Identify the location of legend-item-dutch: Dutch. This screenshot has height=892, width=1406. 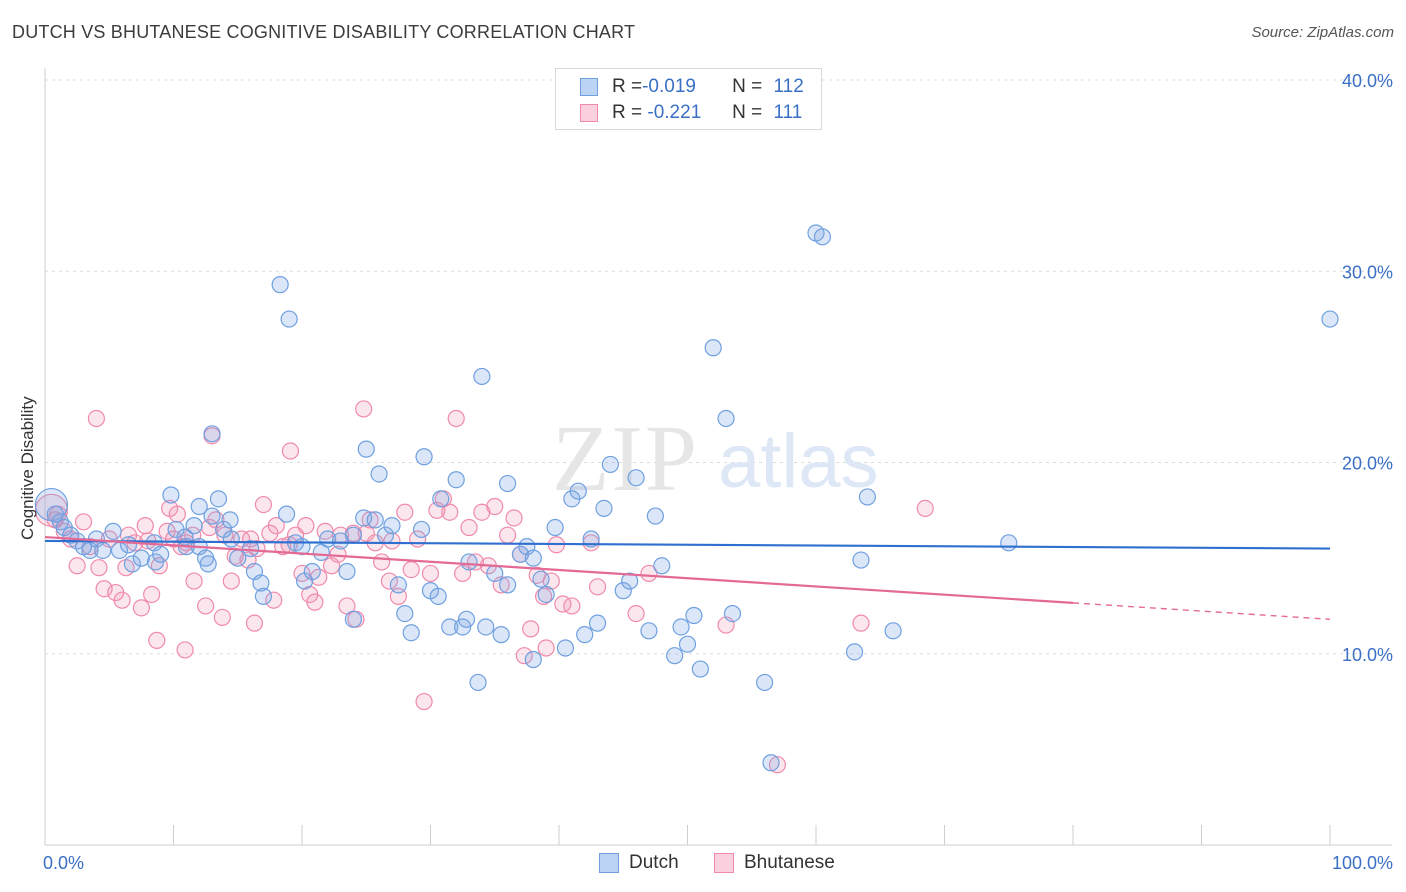
(639, 863).